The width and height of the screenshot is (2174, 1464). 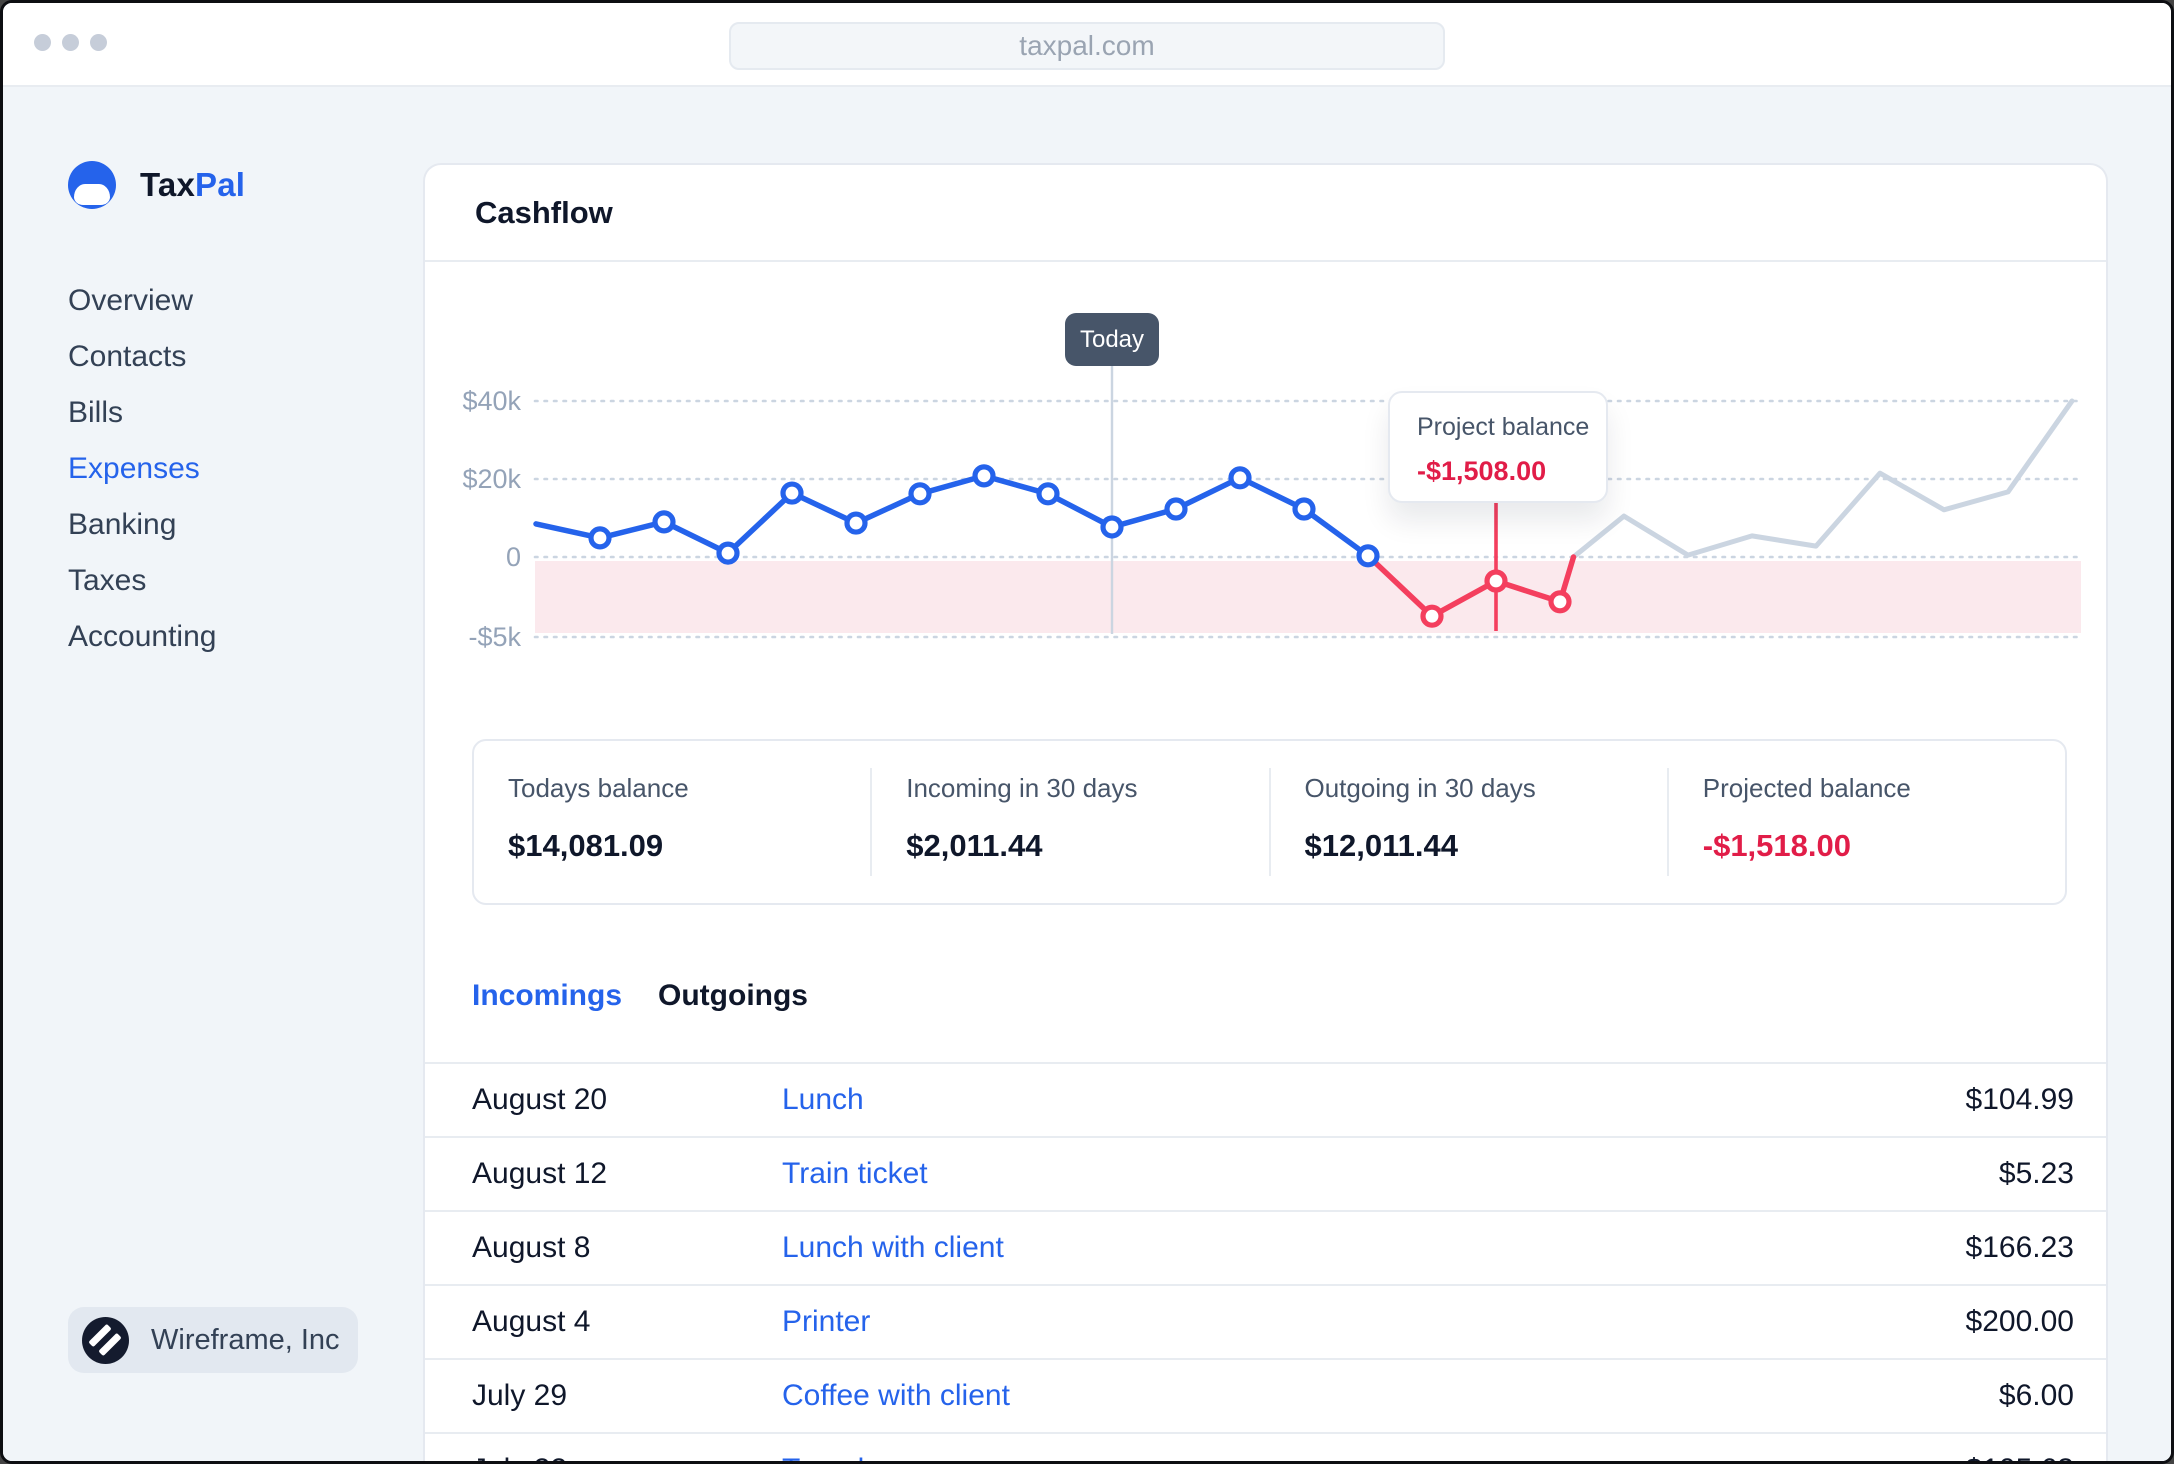 I want to click on stat-card: Projected balance -$1,518.00, so click(x=1865, y=822).